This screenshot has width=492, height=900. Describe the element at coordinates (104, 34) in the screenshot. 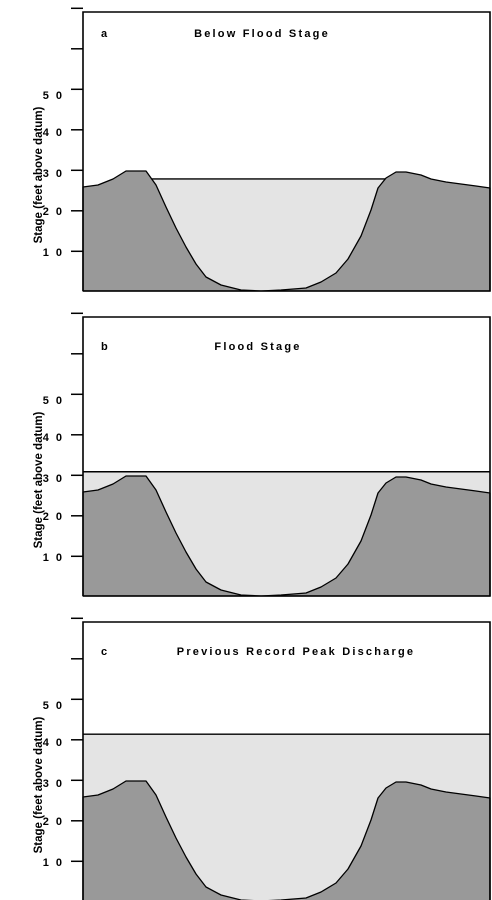

I see `panel-letter: a` at that location.